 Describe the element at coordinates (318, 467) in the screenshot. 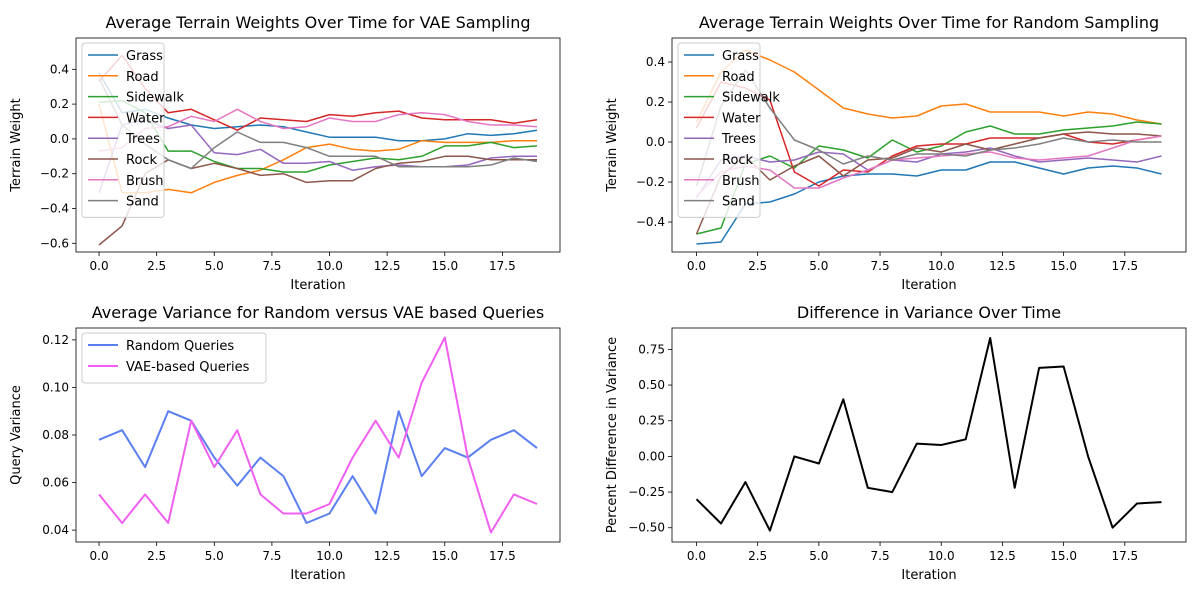

I see `series-line-random-queries` at that location.